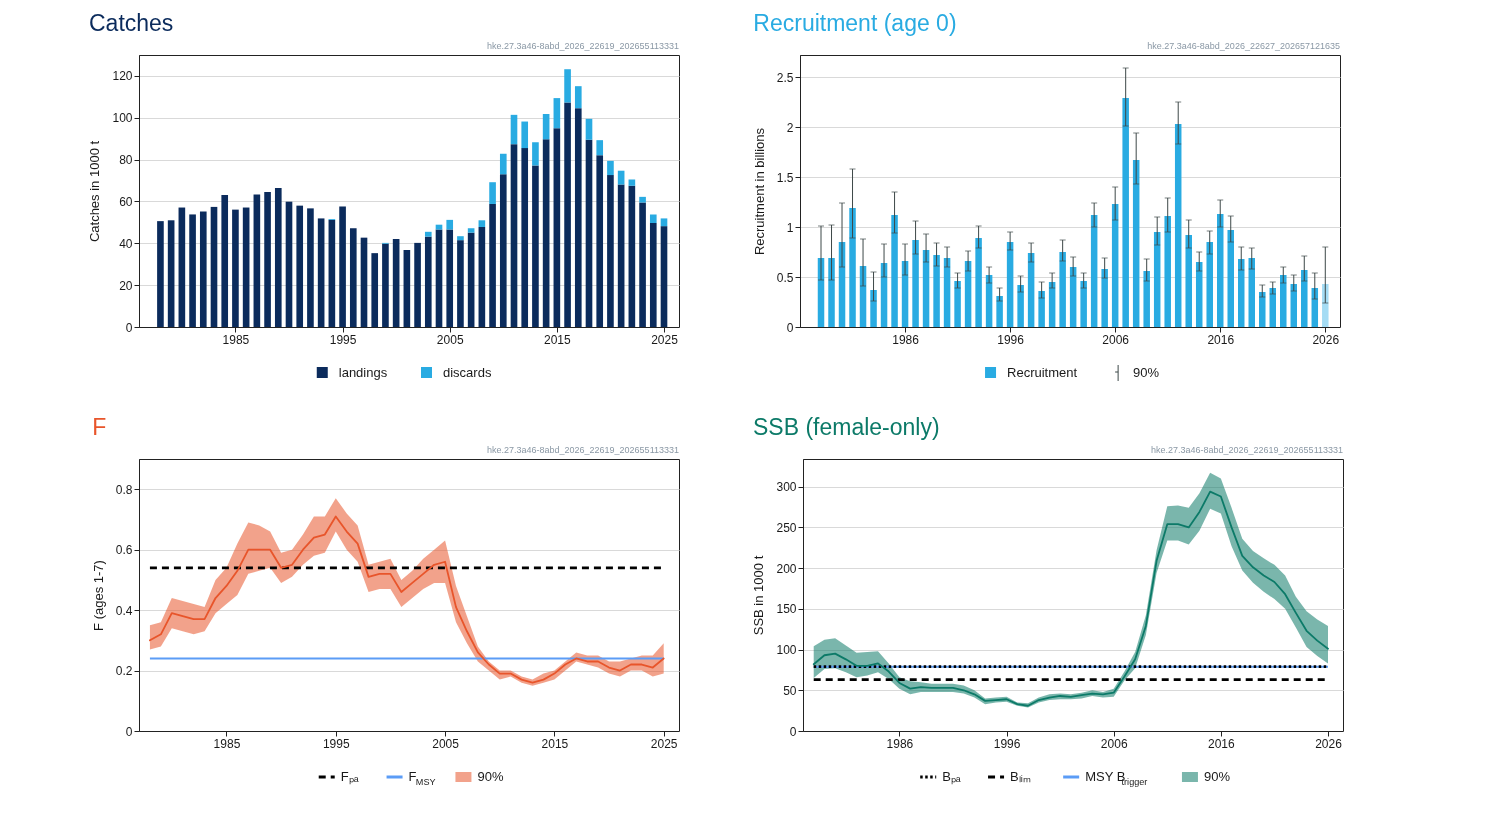 The width and height of the screenshot is (1497, 836). Describe the element at coordinates (1011, 339) in the screenshot. I see `x-tick-label: 1996` at that location.